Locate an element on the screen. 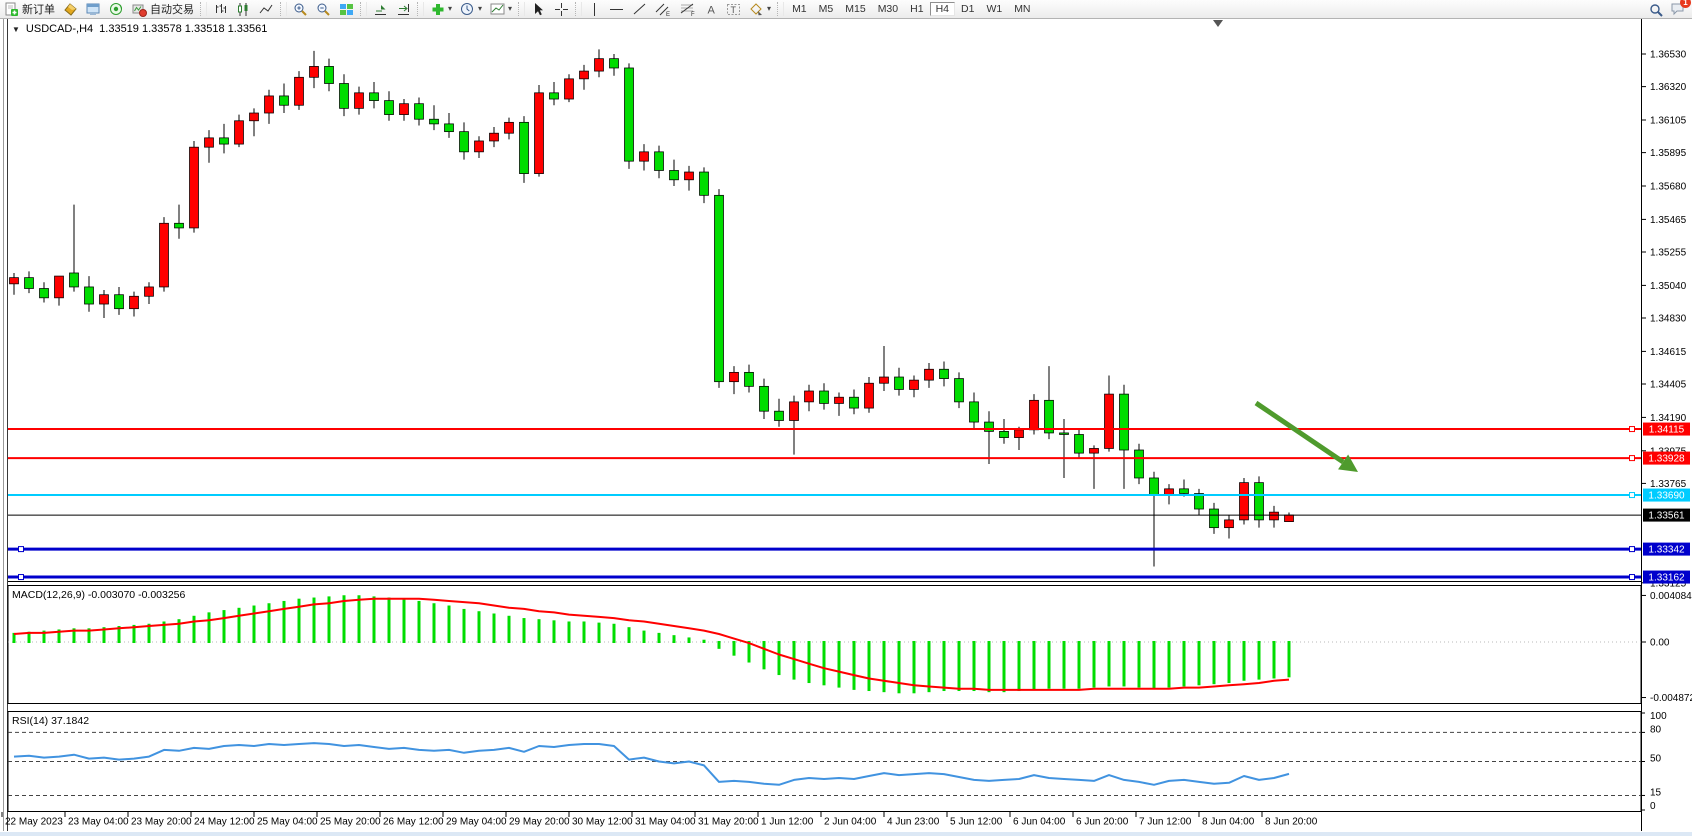 The image size is (1692, 836). rsi-line is located at coordinates (651, 764).